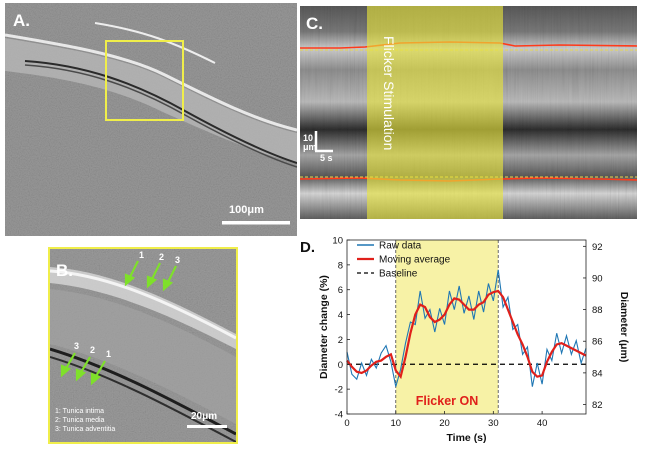  What do you see at coordinates (389, 93) in the screenshot?
I see `stimulation-text: Flicker Stimulation` at bounding box center [389, 93].